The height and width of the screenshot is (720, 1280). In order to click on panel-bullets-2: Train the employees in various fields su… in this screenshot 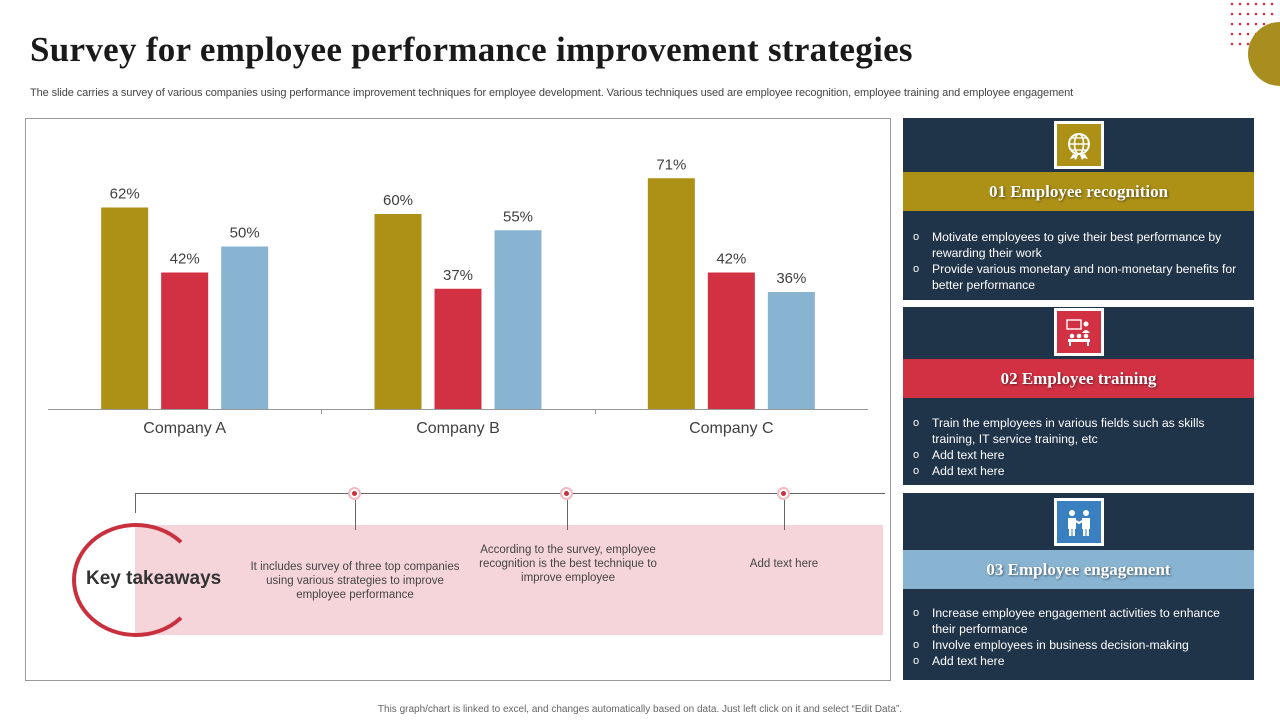, I will do `click(1078, 447)`.